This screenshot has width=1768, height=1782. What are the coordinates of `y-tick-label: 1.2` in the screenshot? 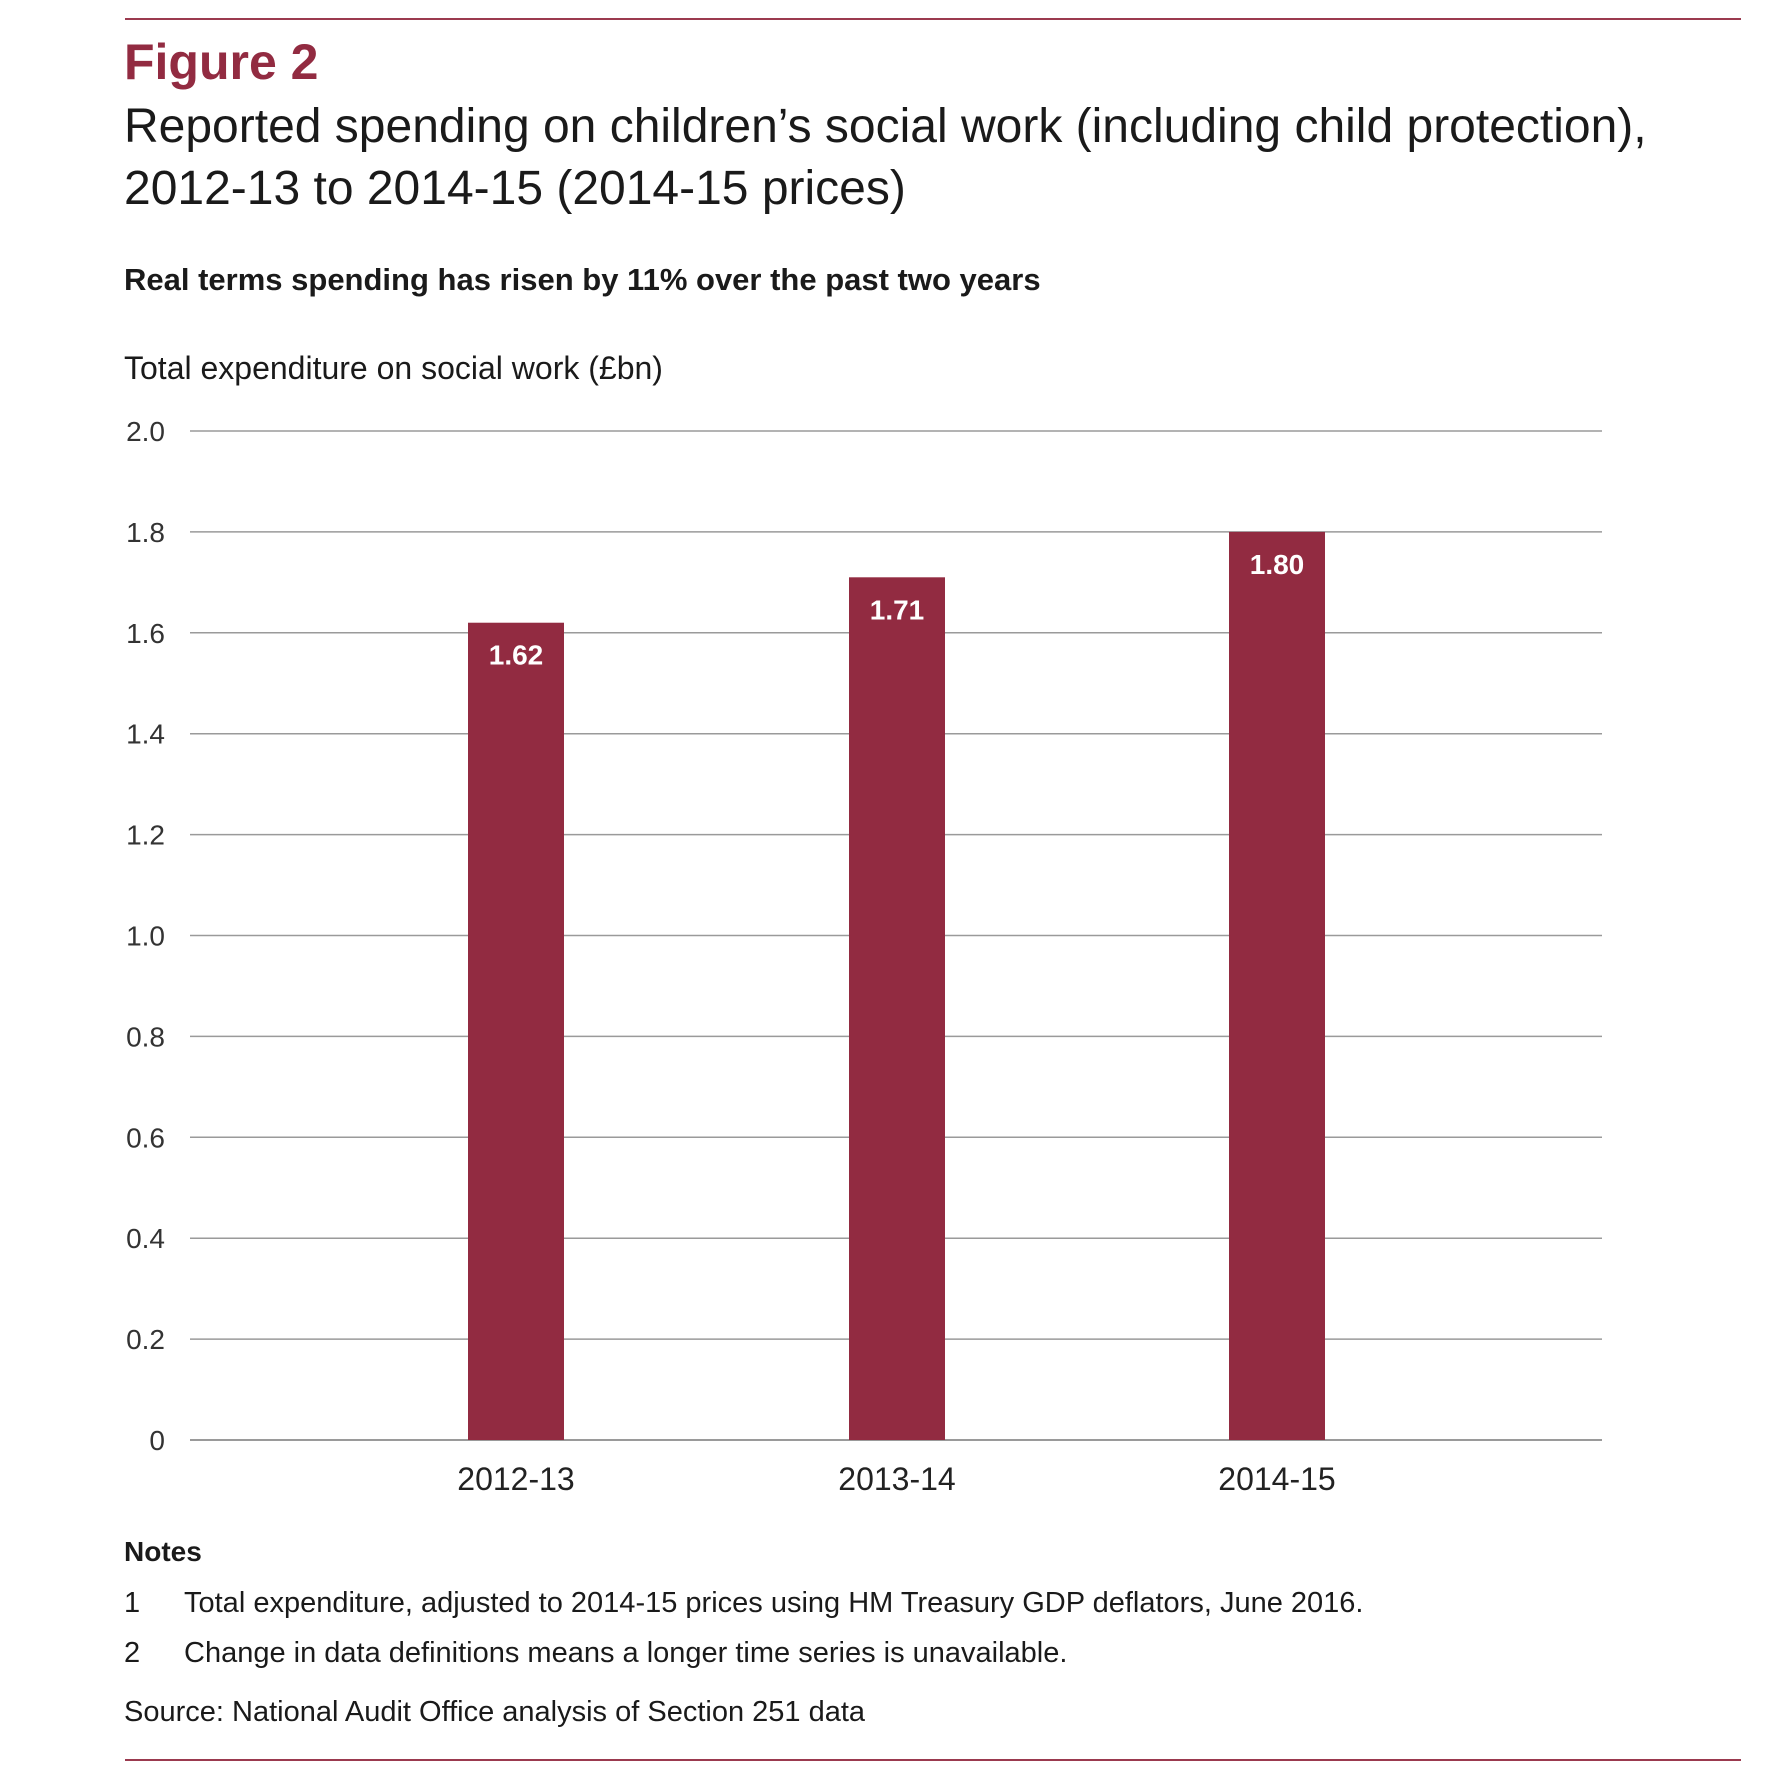 It's located at (145, 835).